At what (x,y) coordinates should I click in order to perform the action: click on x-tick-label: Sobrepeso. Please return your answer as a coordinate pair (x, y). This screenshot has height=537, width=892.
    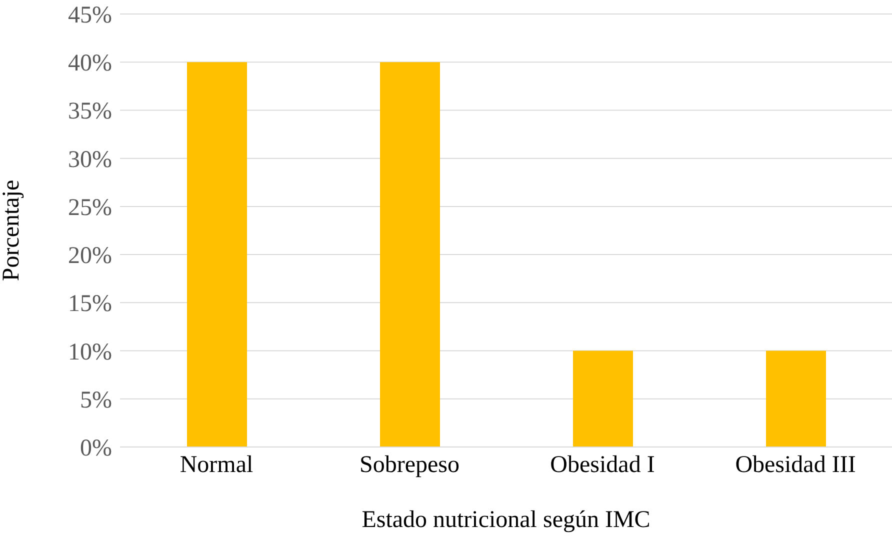
    Looking at the image, I should click on (410, 465).